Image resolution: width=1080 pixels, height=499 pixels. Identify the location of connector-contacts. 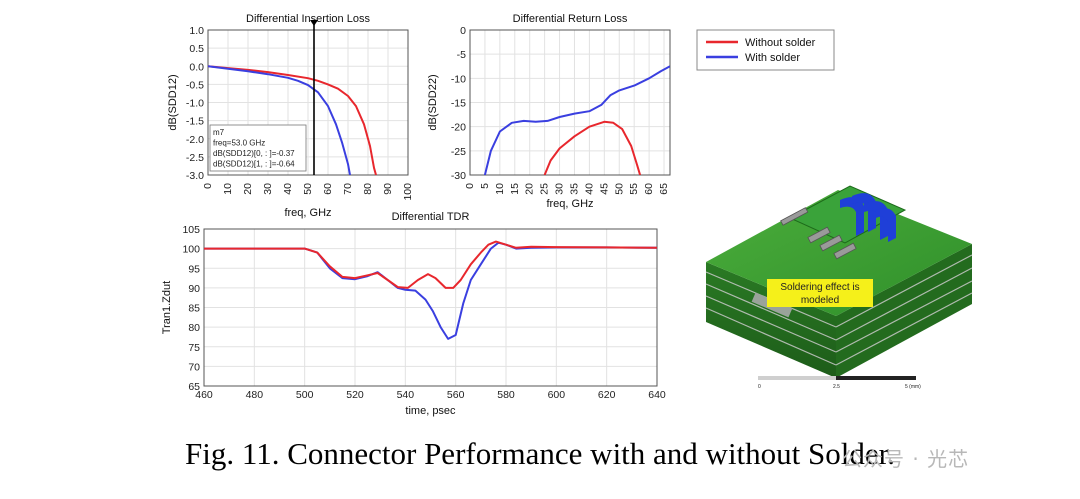
(818, 233).